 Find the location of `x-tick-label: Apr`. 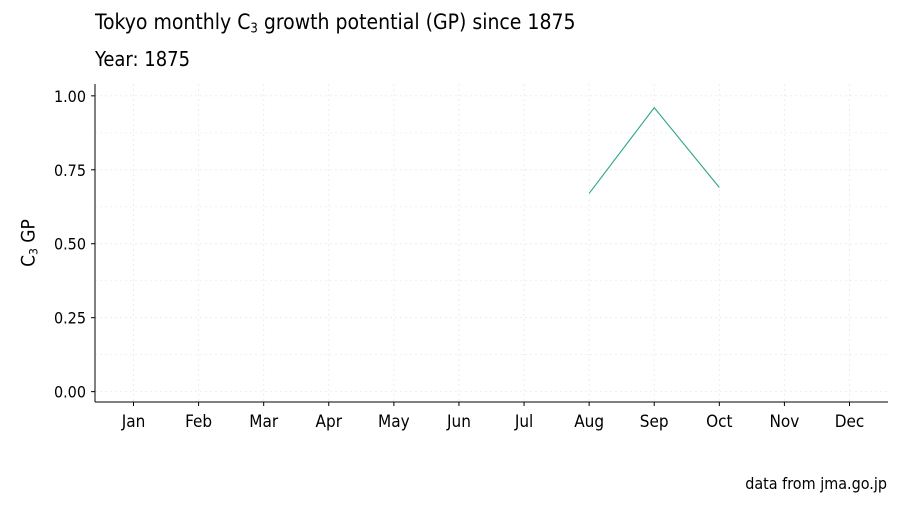

x-tick-label: Apr is located at coordinates (329, 422).